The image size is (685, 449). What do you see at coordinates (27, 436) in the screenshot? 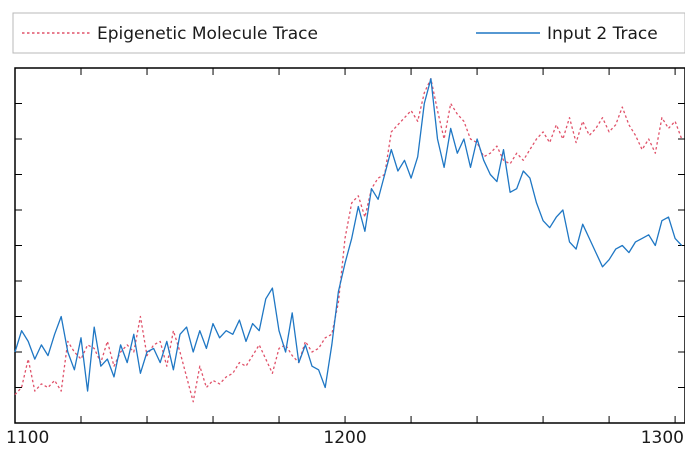
I see `x-tick-label: 1100` at bounding box center [27, 436].